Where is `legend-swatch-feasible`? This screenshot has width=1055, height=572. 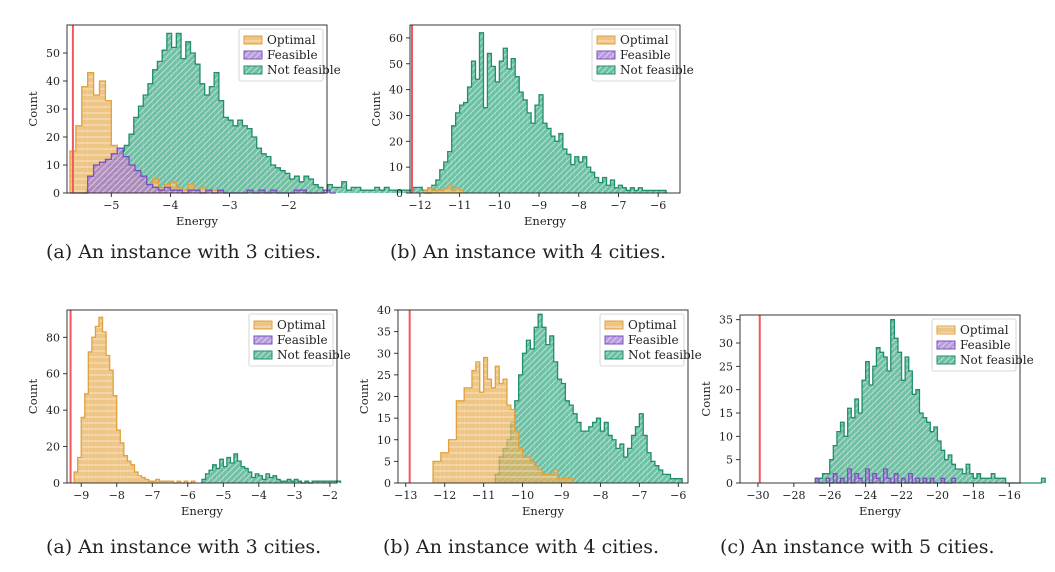
legend-swatch-feasible is located at coordinates (253, 55).